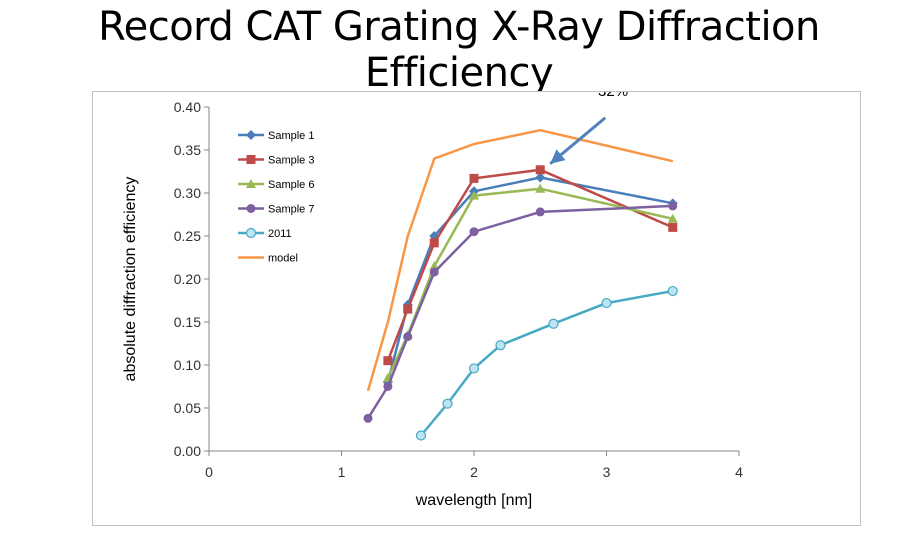  I want to click on series-2011, so click(546, 363).